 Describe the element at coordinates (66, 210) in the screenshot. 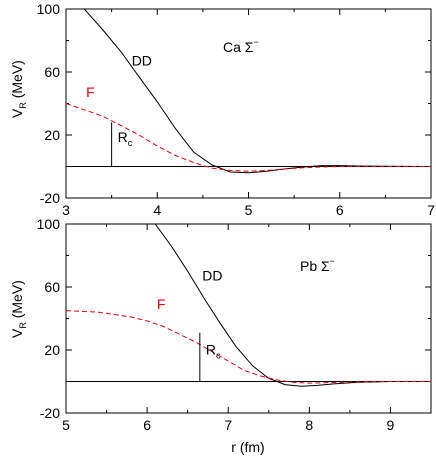

I see `x-tick-label: 3` at that location.